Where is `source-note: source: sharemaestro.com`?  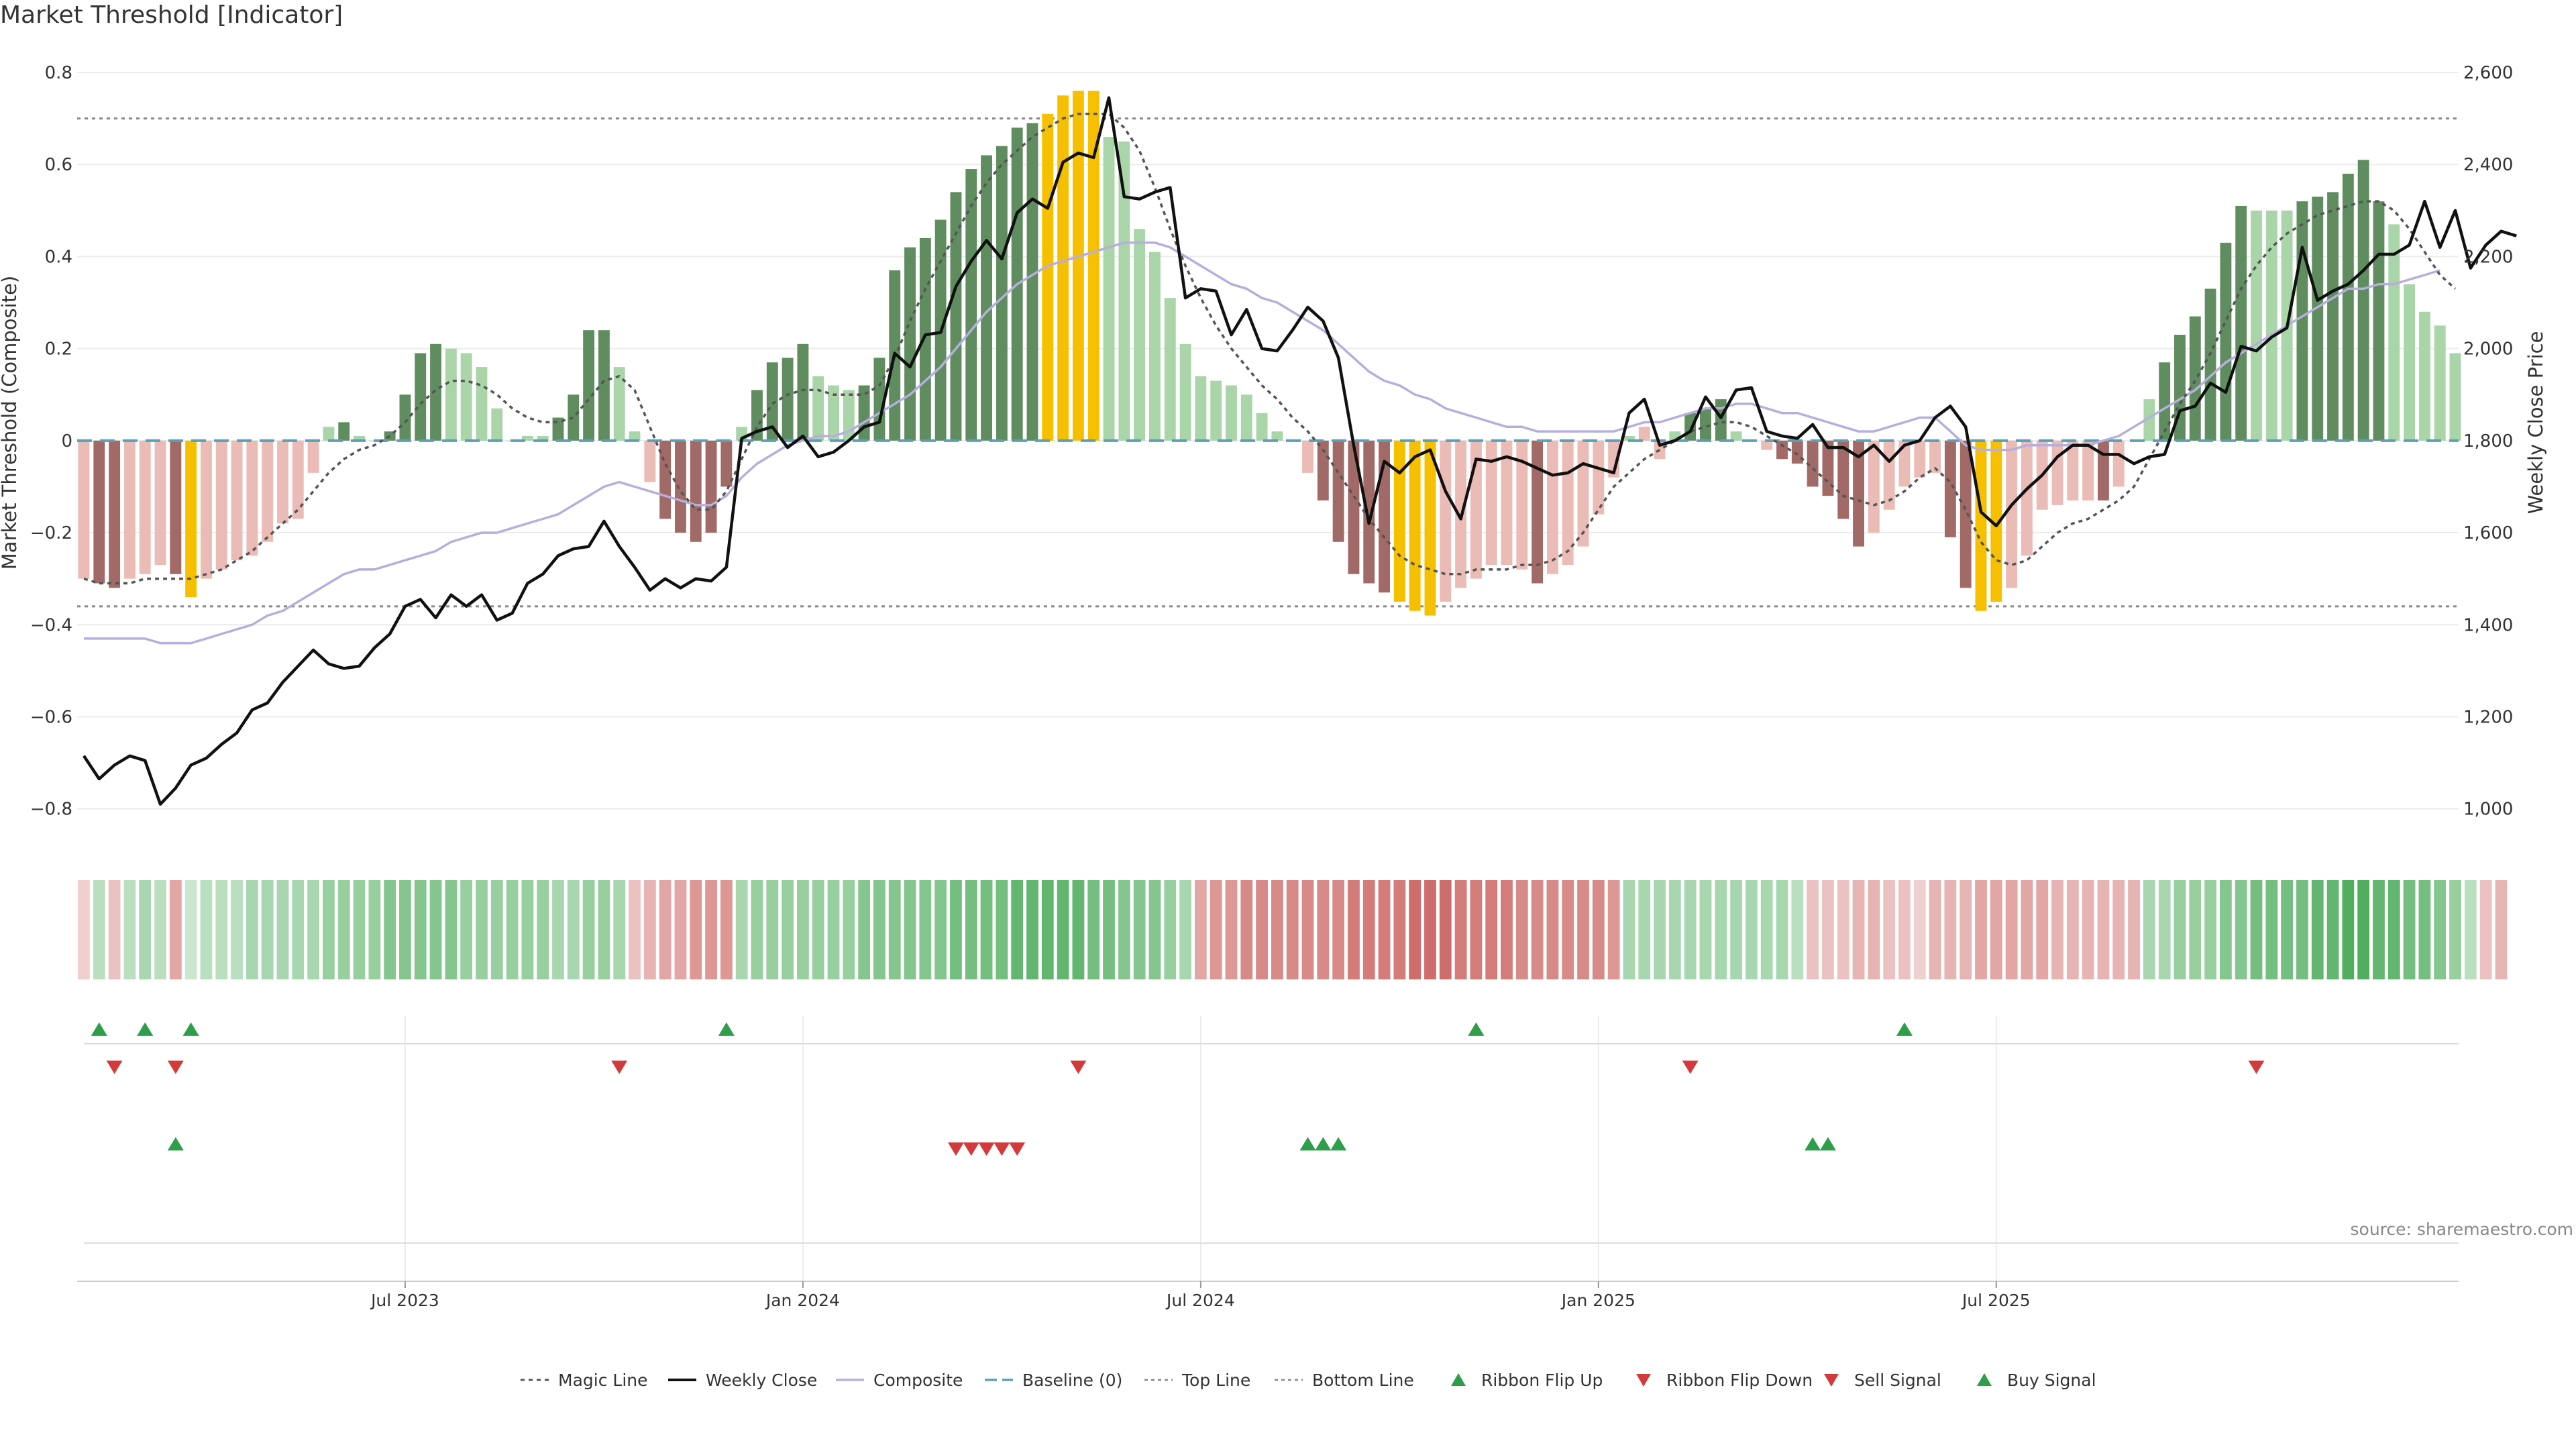
source-note: source: sharemaestro.com is located at coordinates (2462, 1229).